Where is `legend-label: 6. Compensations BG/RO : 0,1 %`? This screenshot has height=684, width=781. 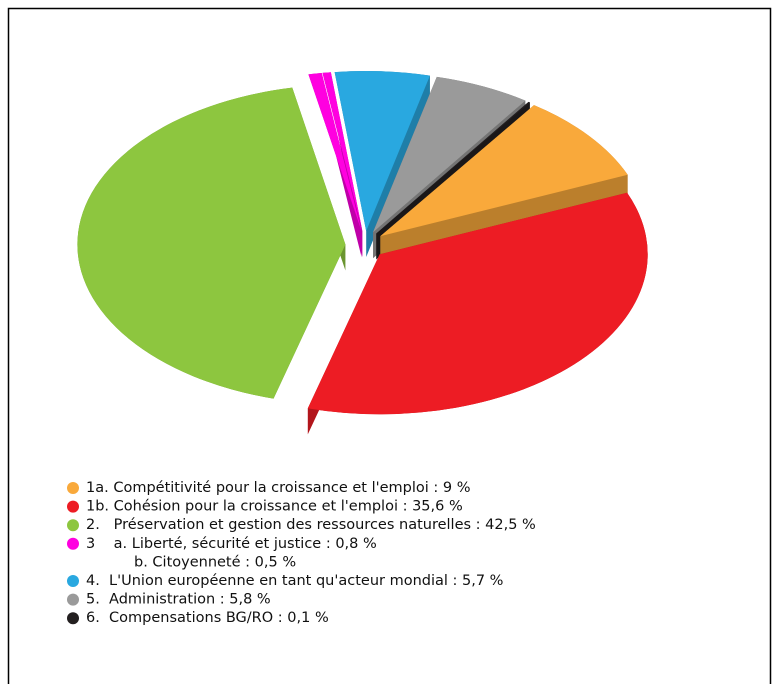
legend-label: 6. Compensations BG/RO : 0,1 % is located at coordinates (207, 618).